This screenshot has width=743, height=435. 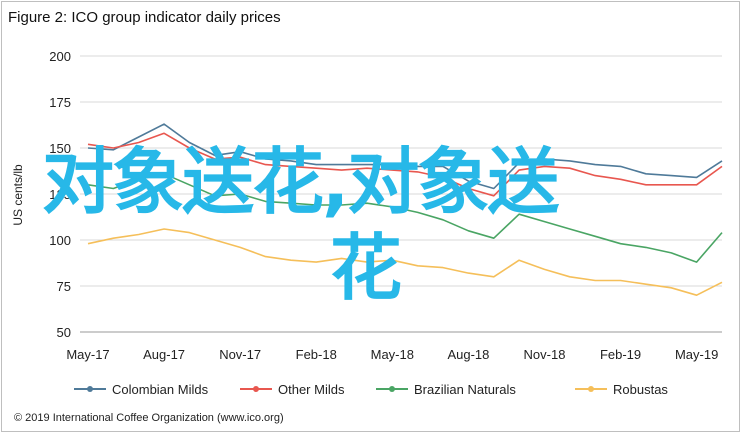 What do you see at coordinates (405, 164) in the screenshot?
I see `series-line-other-milds` at bounding box center [405, 164].